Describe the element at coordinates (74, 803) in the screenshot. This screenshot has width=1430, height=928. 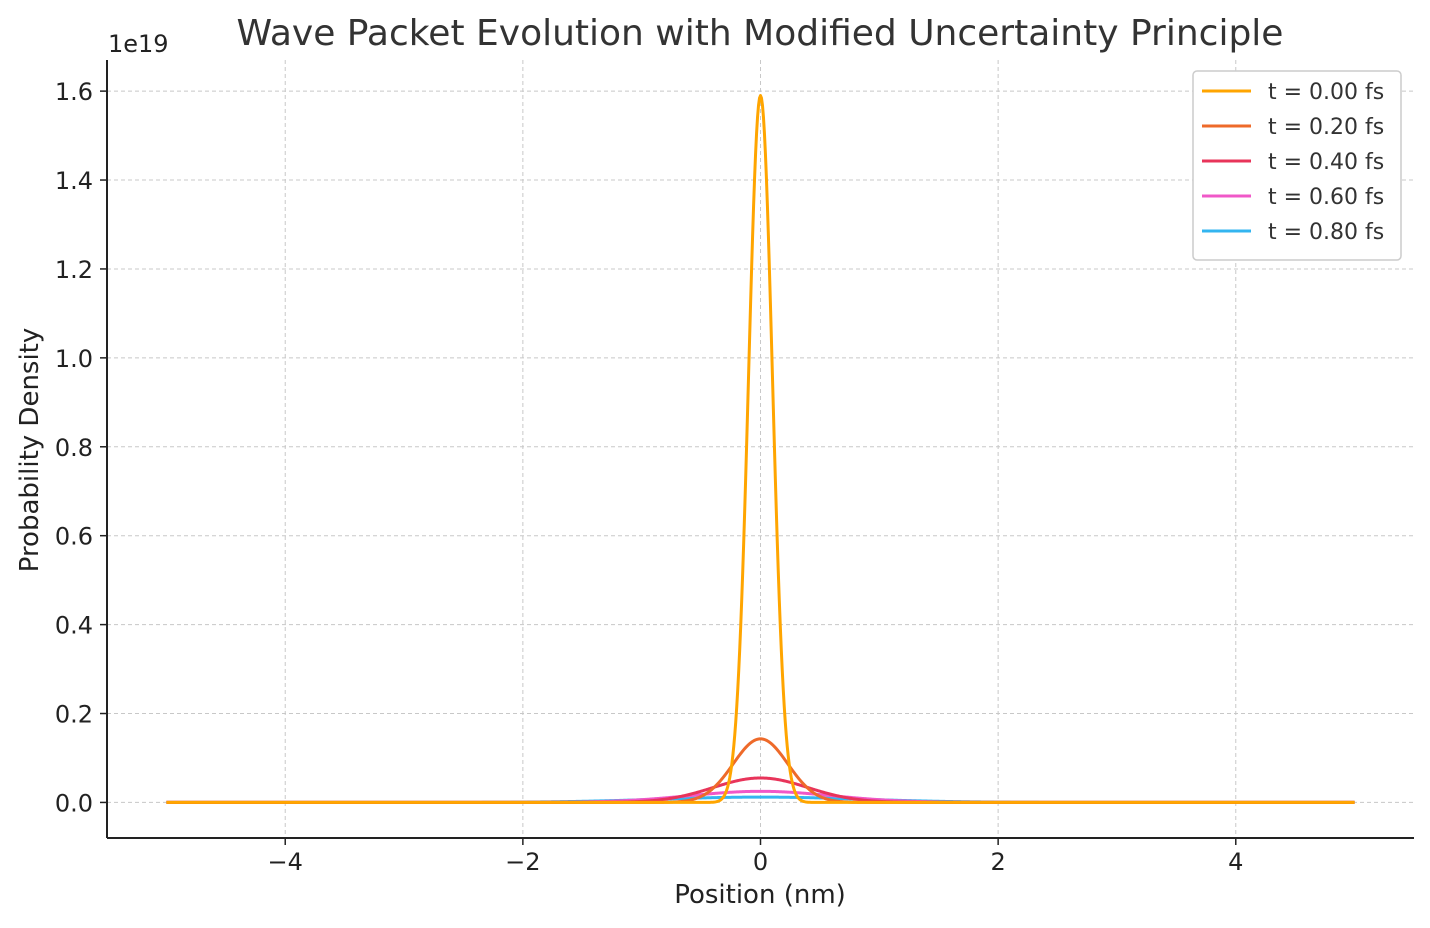
I see `y-tick-label: 0.0` at that location.